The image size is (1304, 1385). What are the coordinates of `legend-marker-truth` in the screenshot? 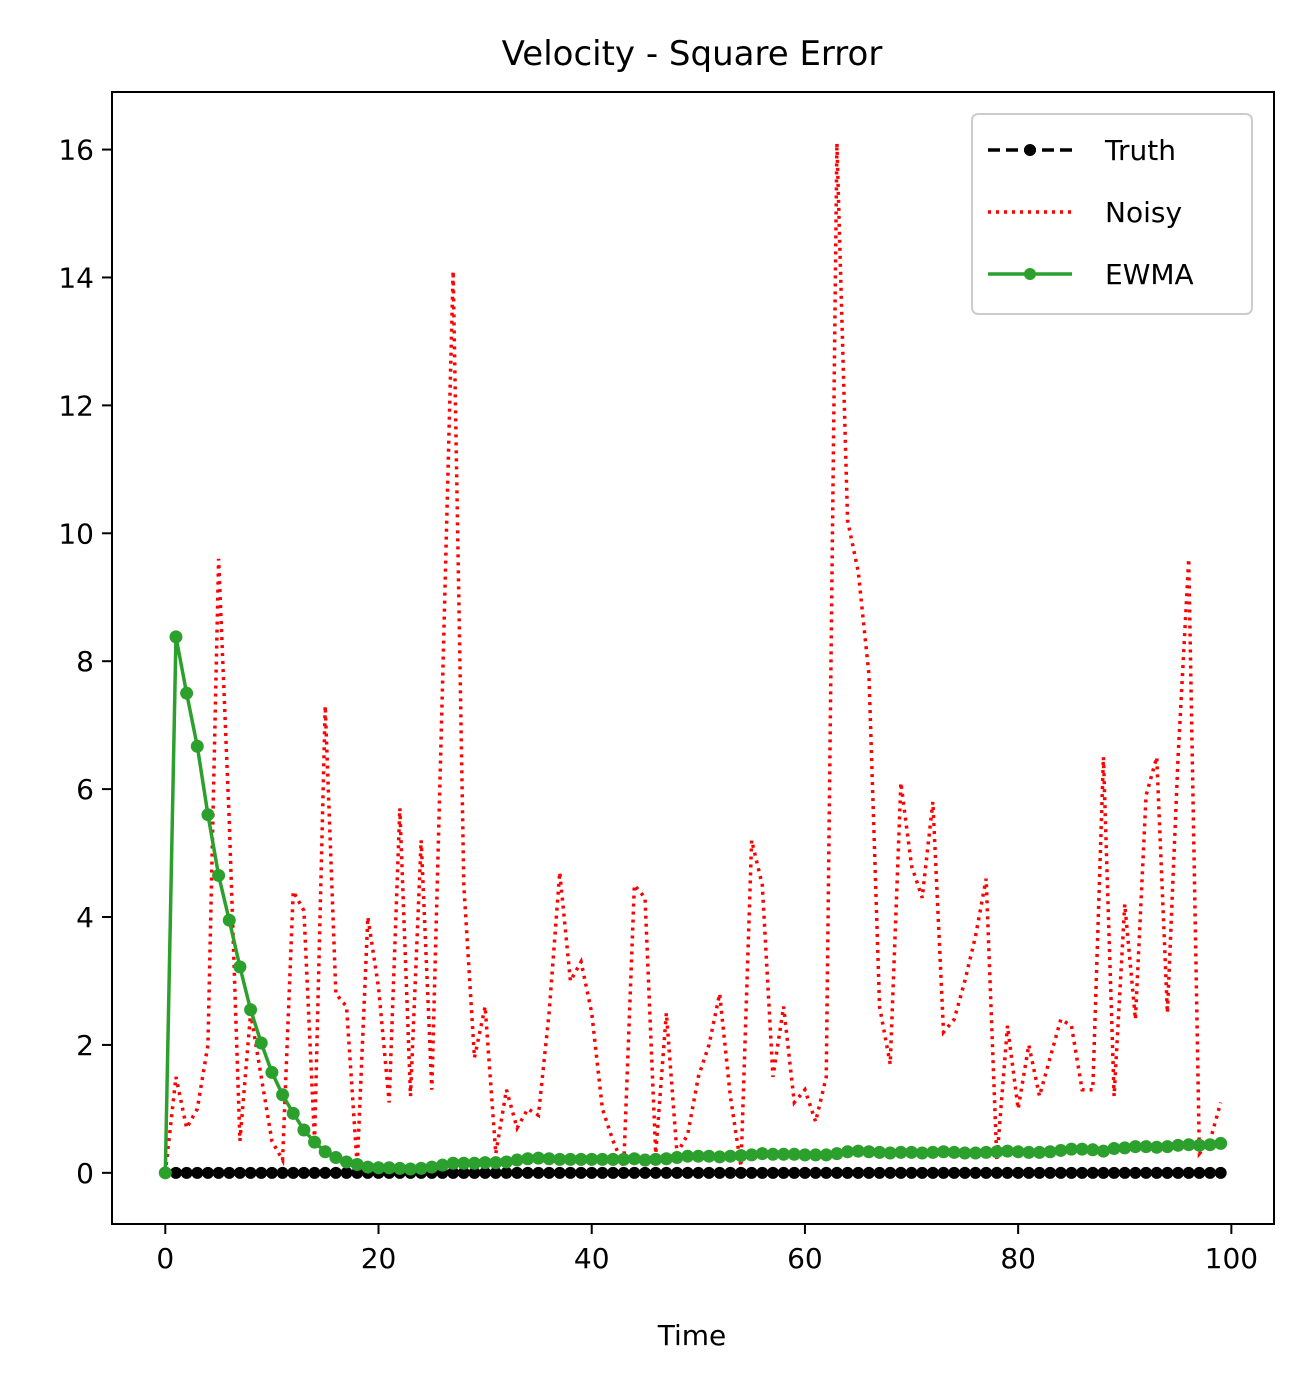 It's located at (1030, 150).